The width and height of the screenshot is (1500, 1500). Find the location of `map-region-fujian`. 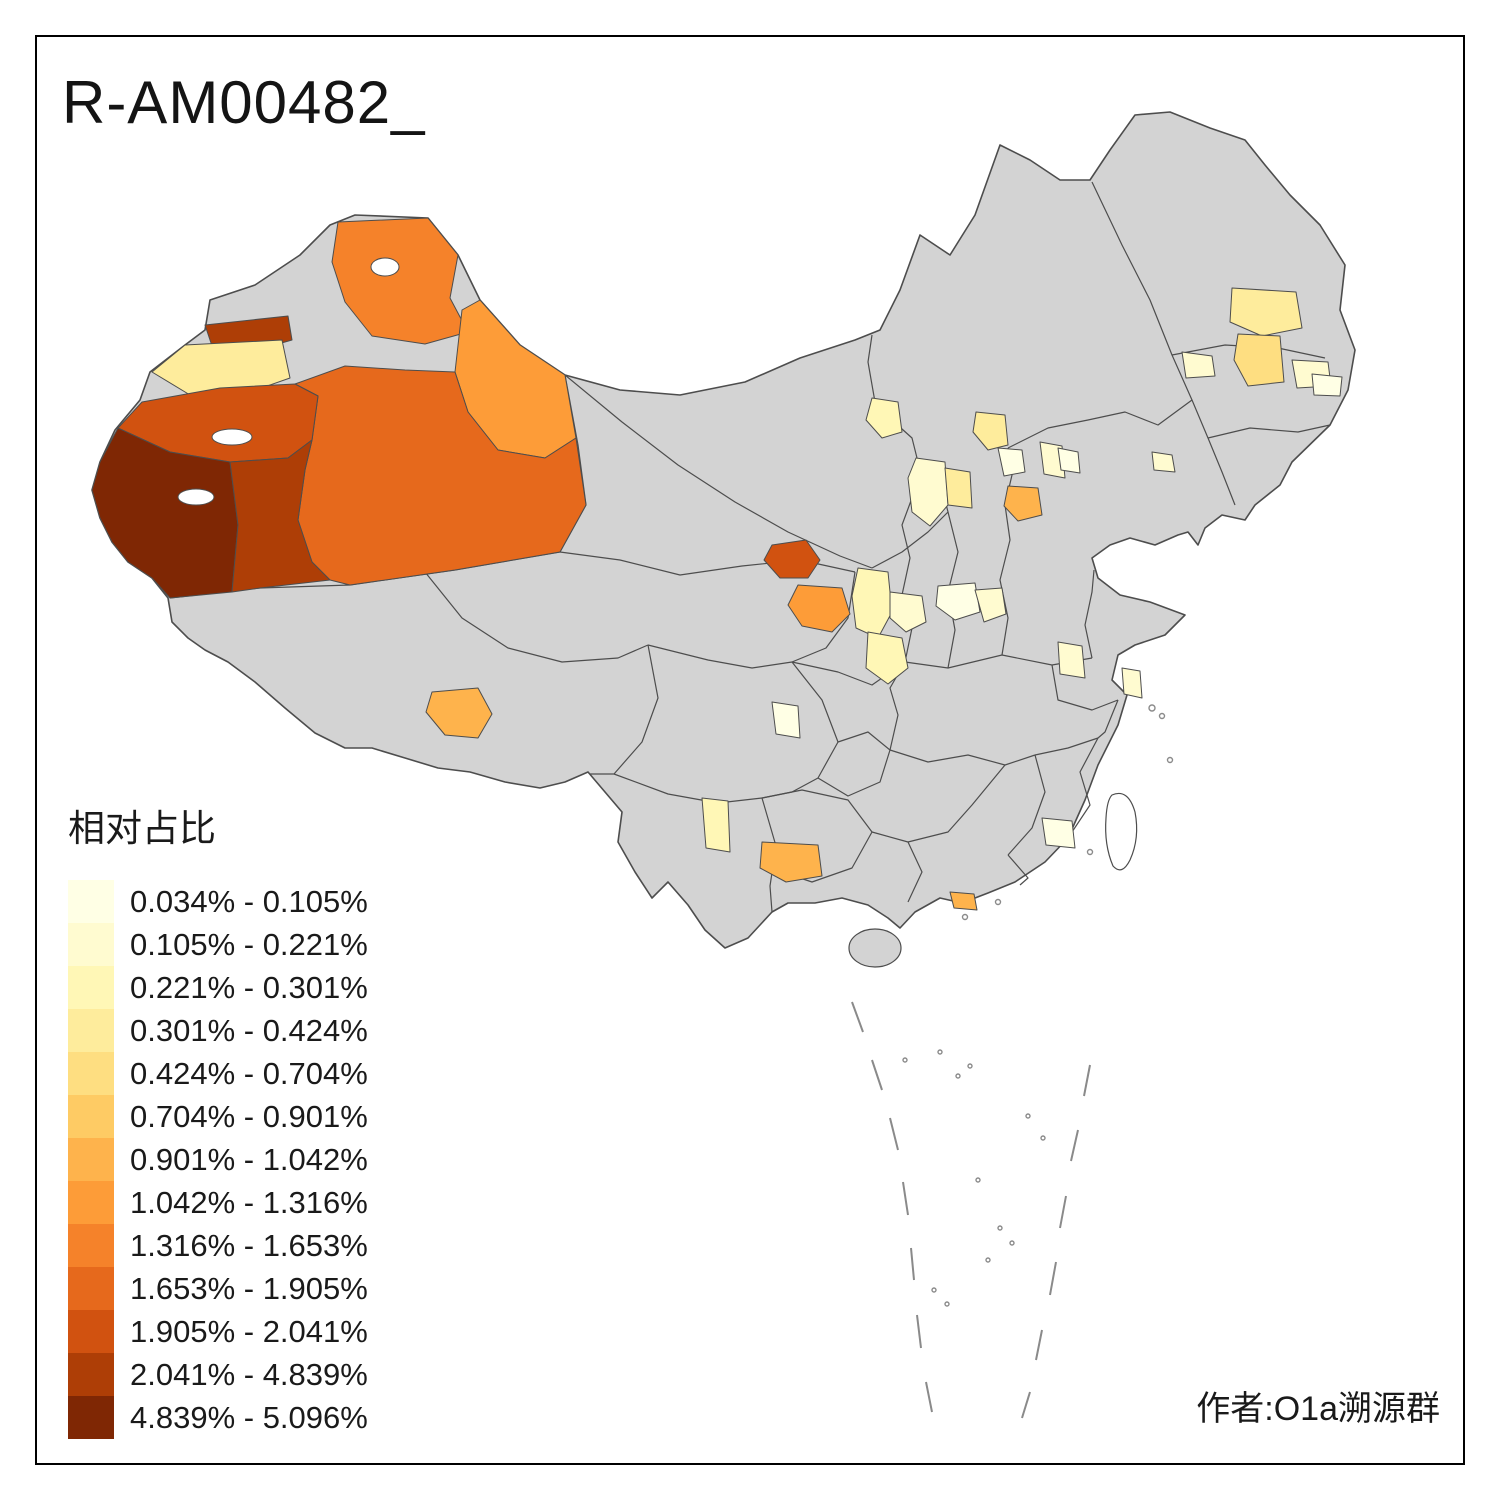

map-region-fujian is located at coordinates (1058, 833).